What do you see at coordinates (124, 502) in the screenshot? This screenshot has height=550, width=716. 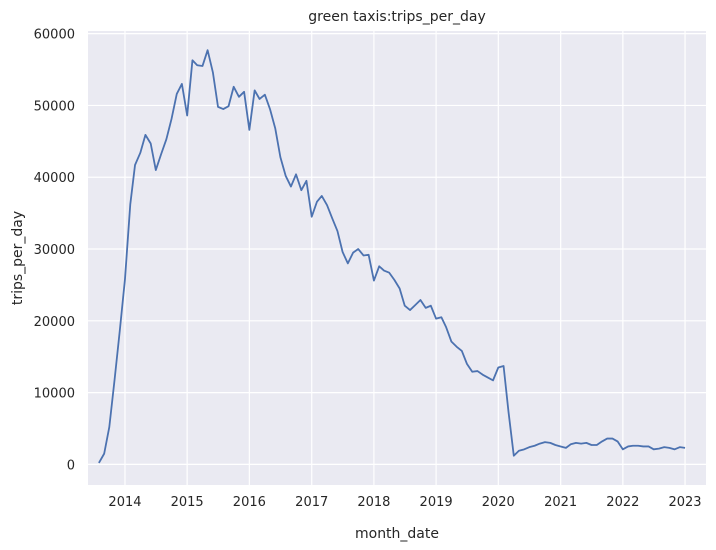 I see `x-tick-label: 2014` at bounding box center [124, 502].